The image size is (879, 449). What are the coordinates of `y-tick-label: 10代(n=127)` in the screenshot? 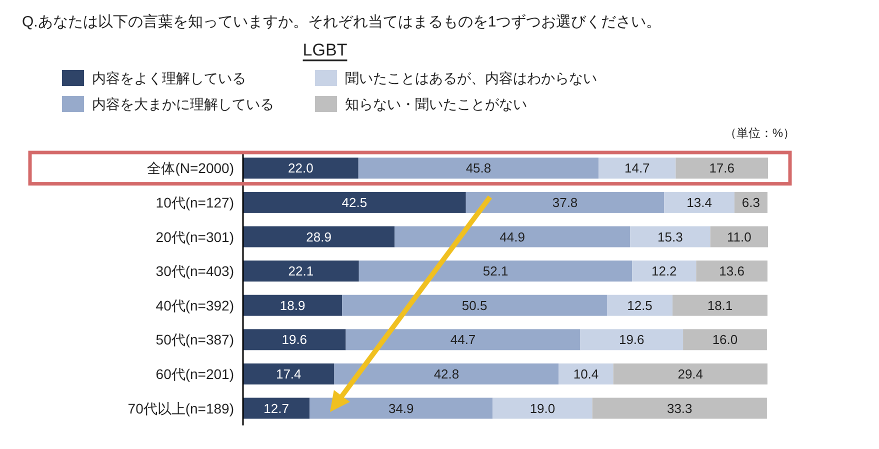 It's located at (195, 202).